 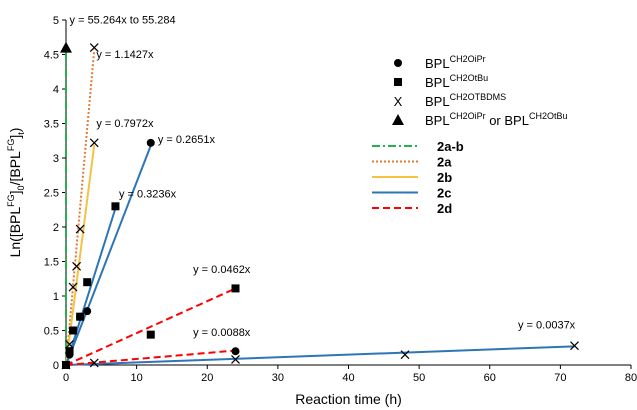 What do you see at coordinates (51, 125) in the screenshot?
I see `y-tick-label: 3.5` at bounding box center [51, 125].